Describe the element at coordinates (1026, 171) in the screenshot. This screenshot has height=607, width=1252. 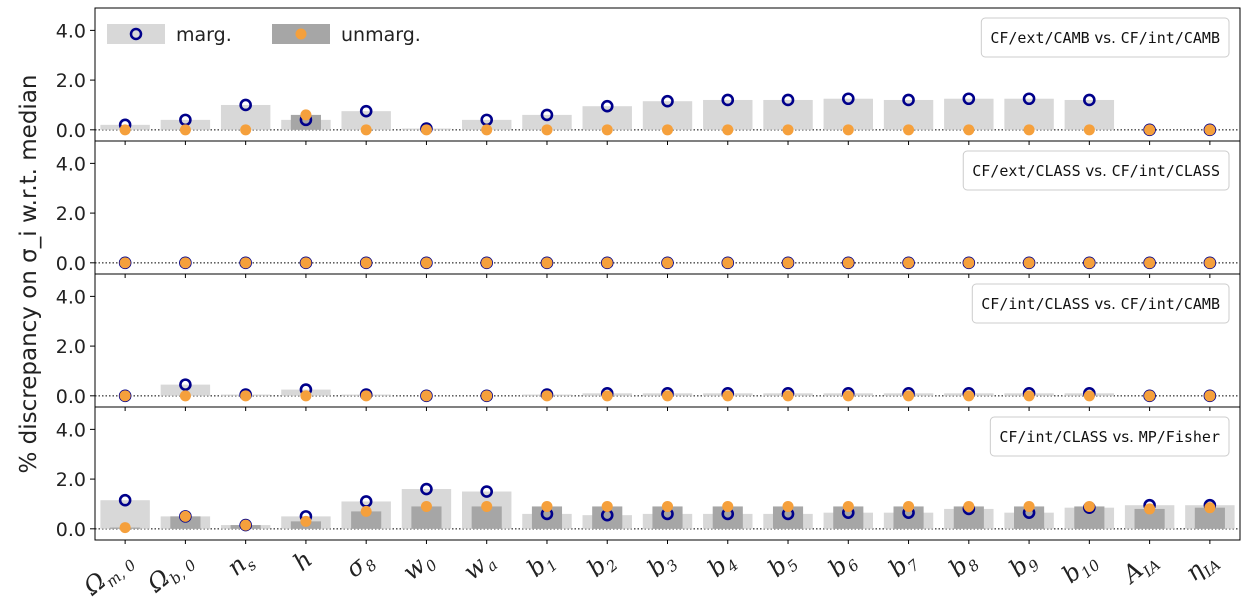
I see `title-code: CF/ext/CLASS` at that location.